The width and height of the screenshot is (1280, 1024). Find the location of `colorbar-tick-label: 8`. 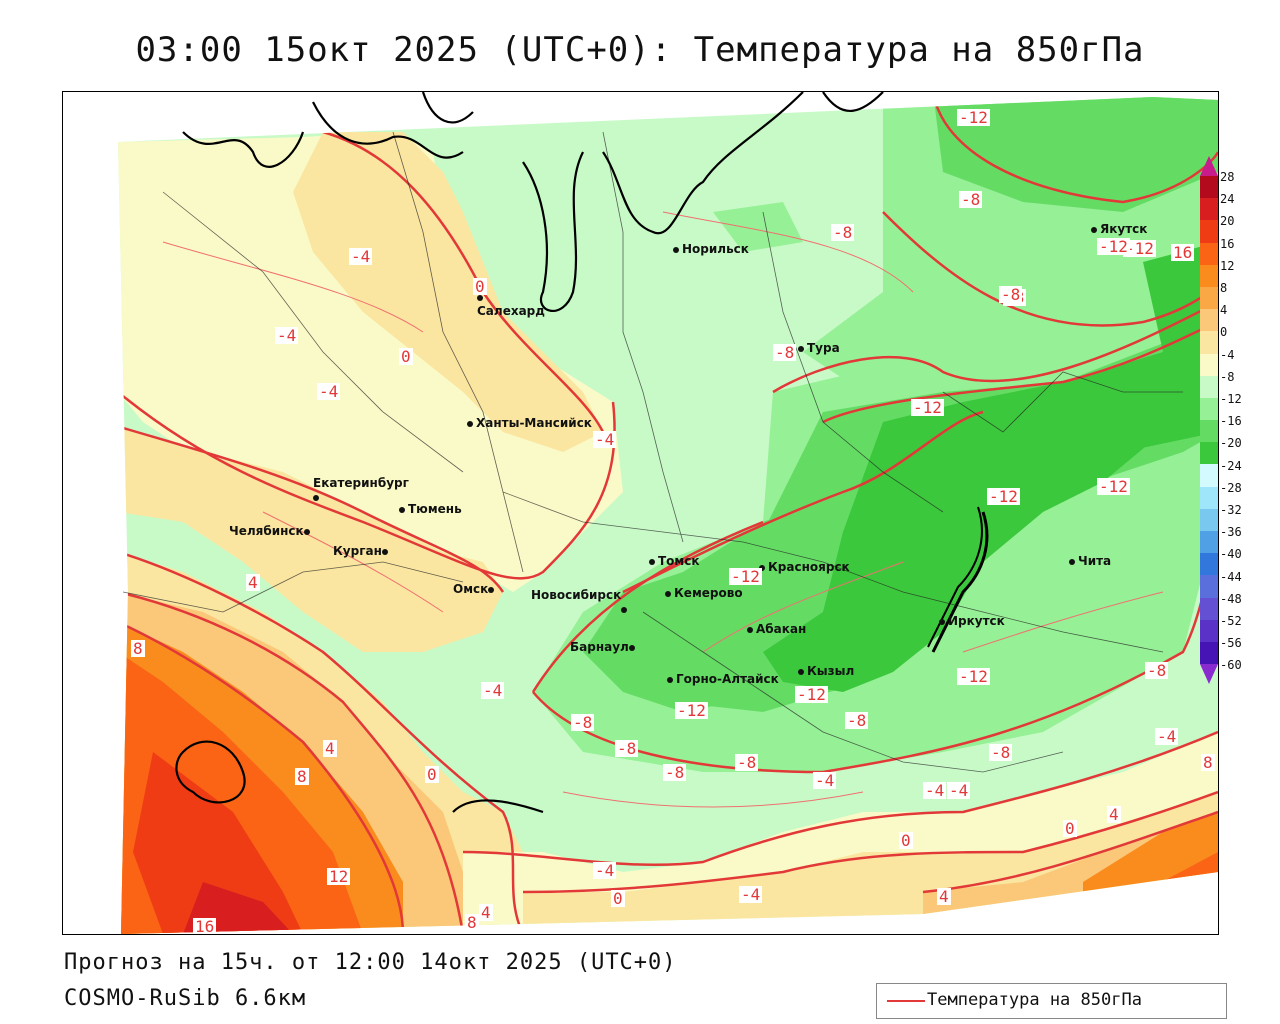

colorbar-tick-label: 8 is located at coordinates (1224, 288).